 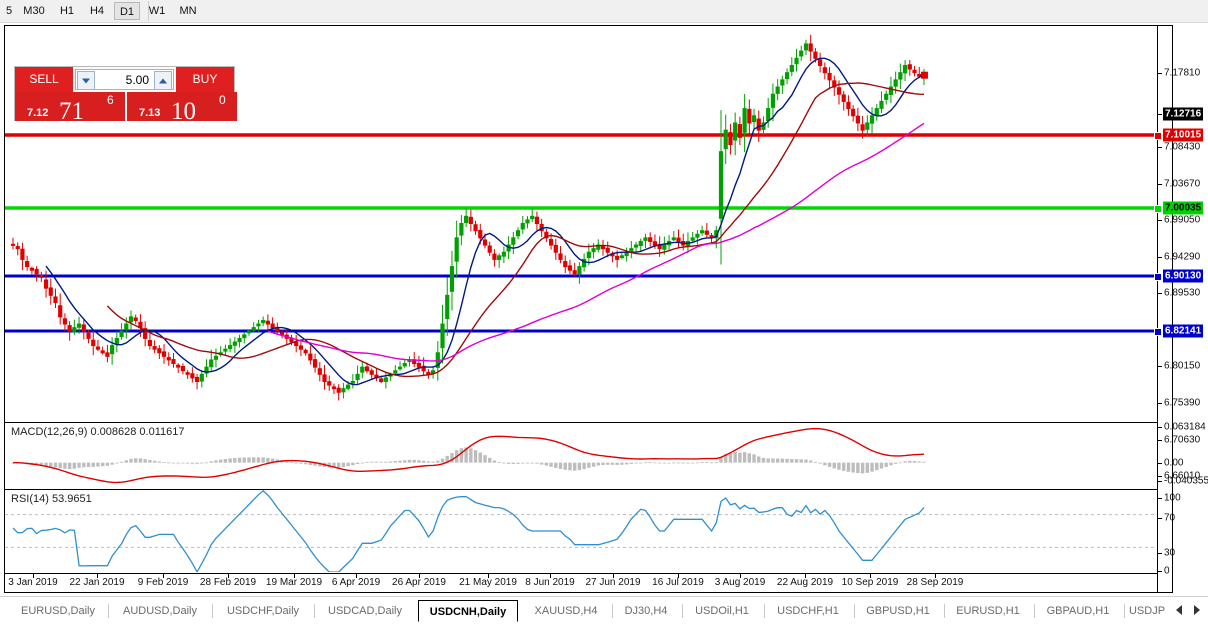 I want to click on price-axis-label-undefined: 100, so click(x=1172, y=498).